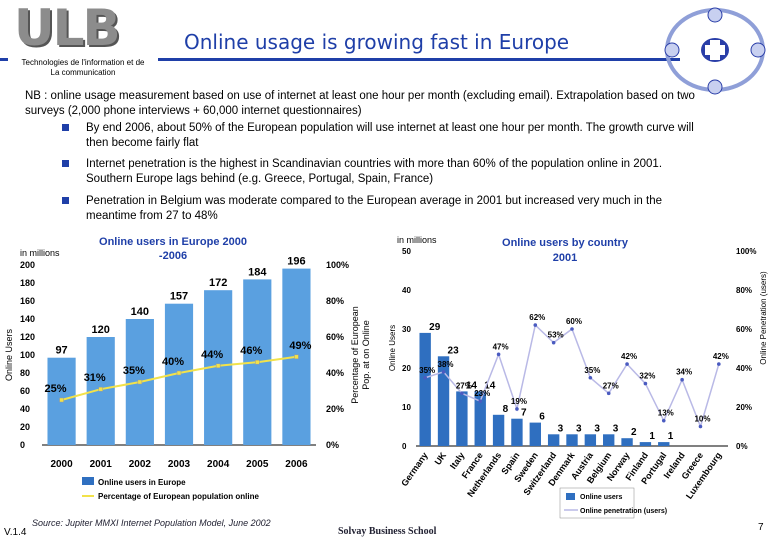 The height and width of the screenshot is (540, 780). Describe the element at coordinates (377, 42) in the screenshot. I see `page-title: Online usage is growing fast in Europe` at that location.